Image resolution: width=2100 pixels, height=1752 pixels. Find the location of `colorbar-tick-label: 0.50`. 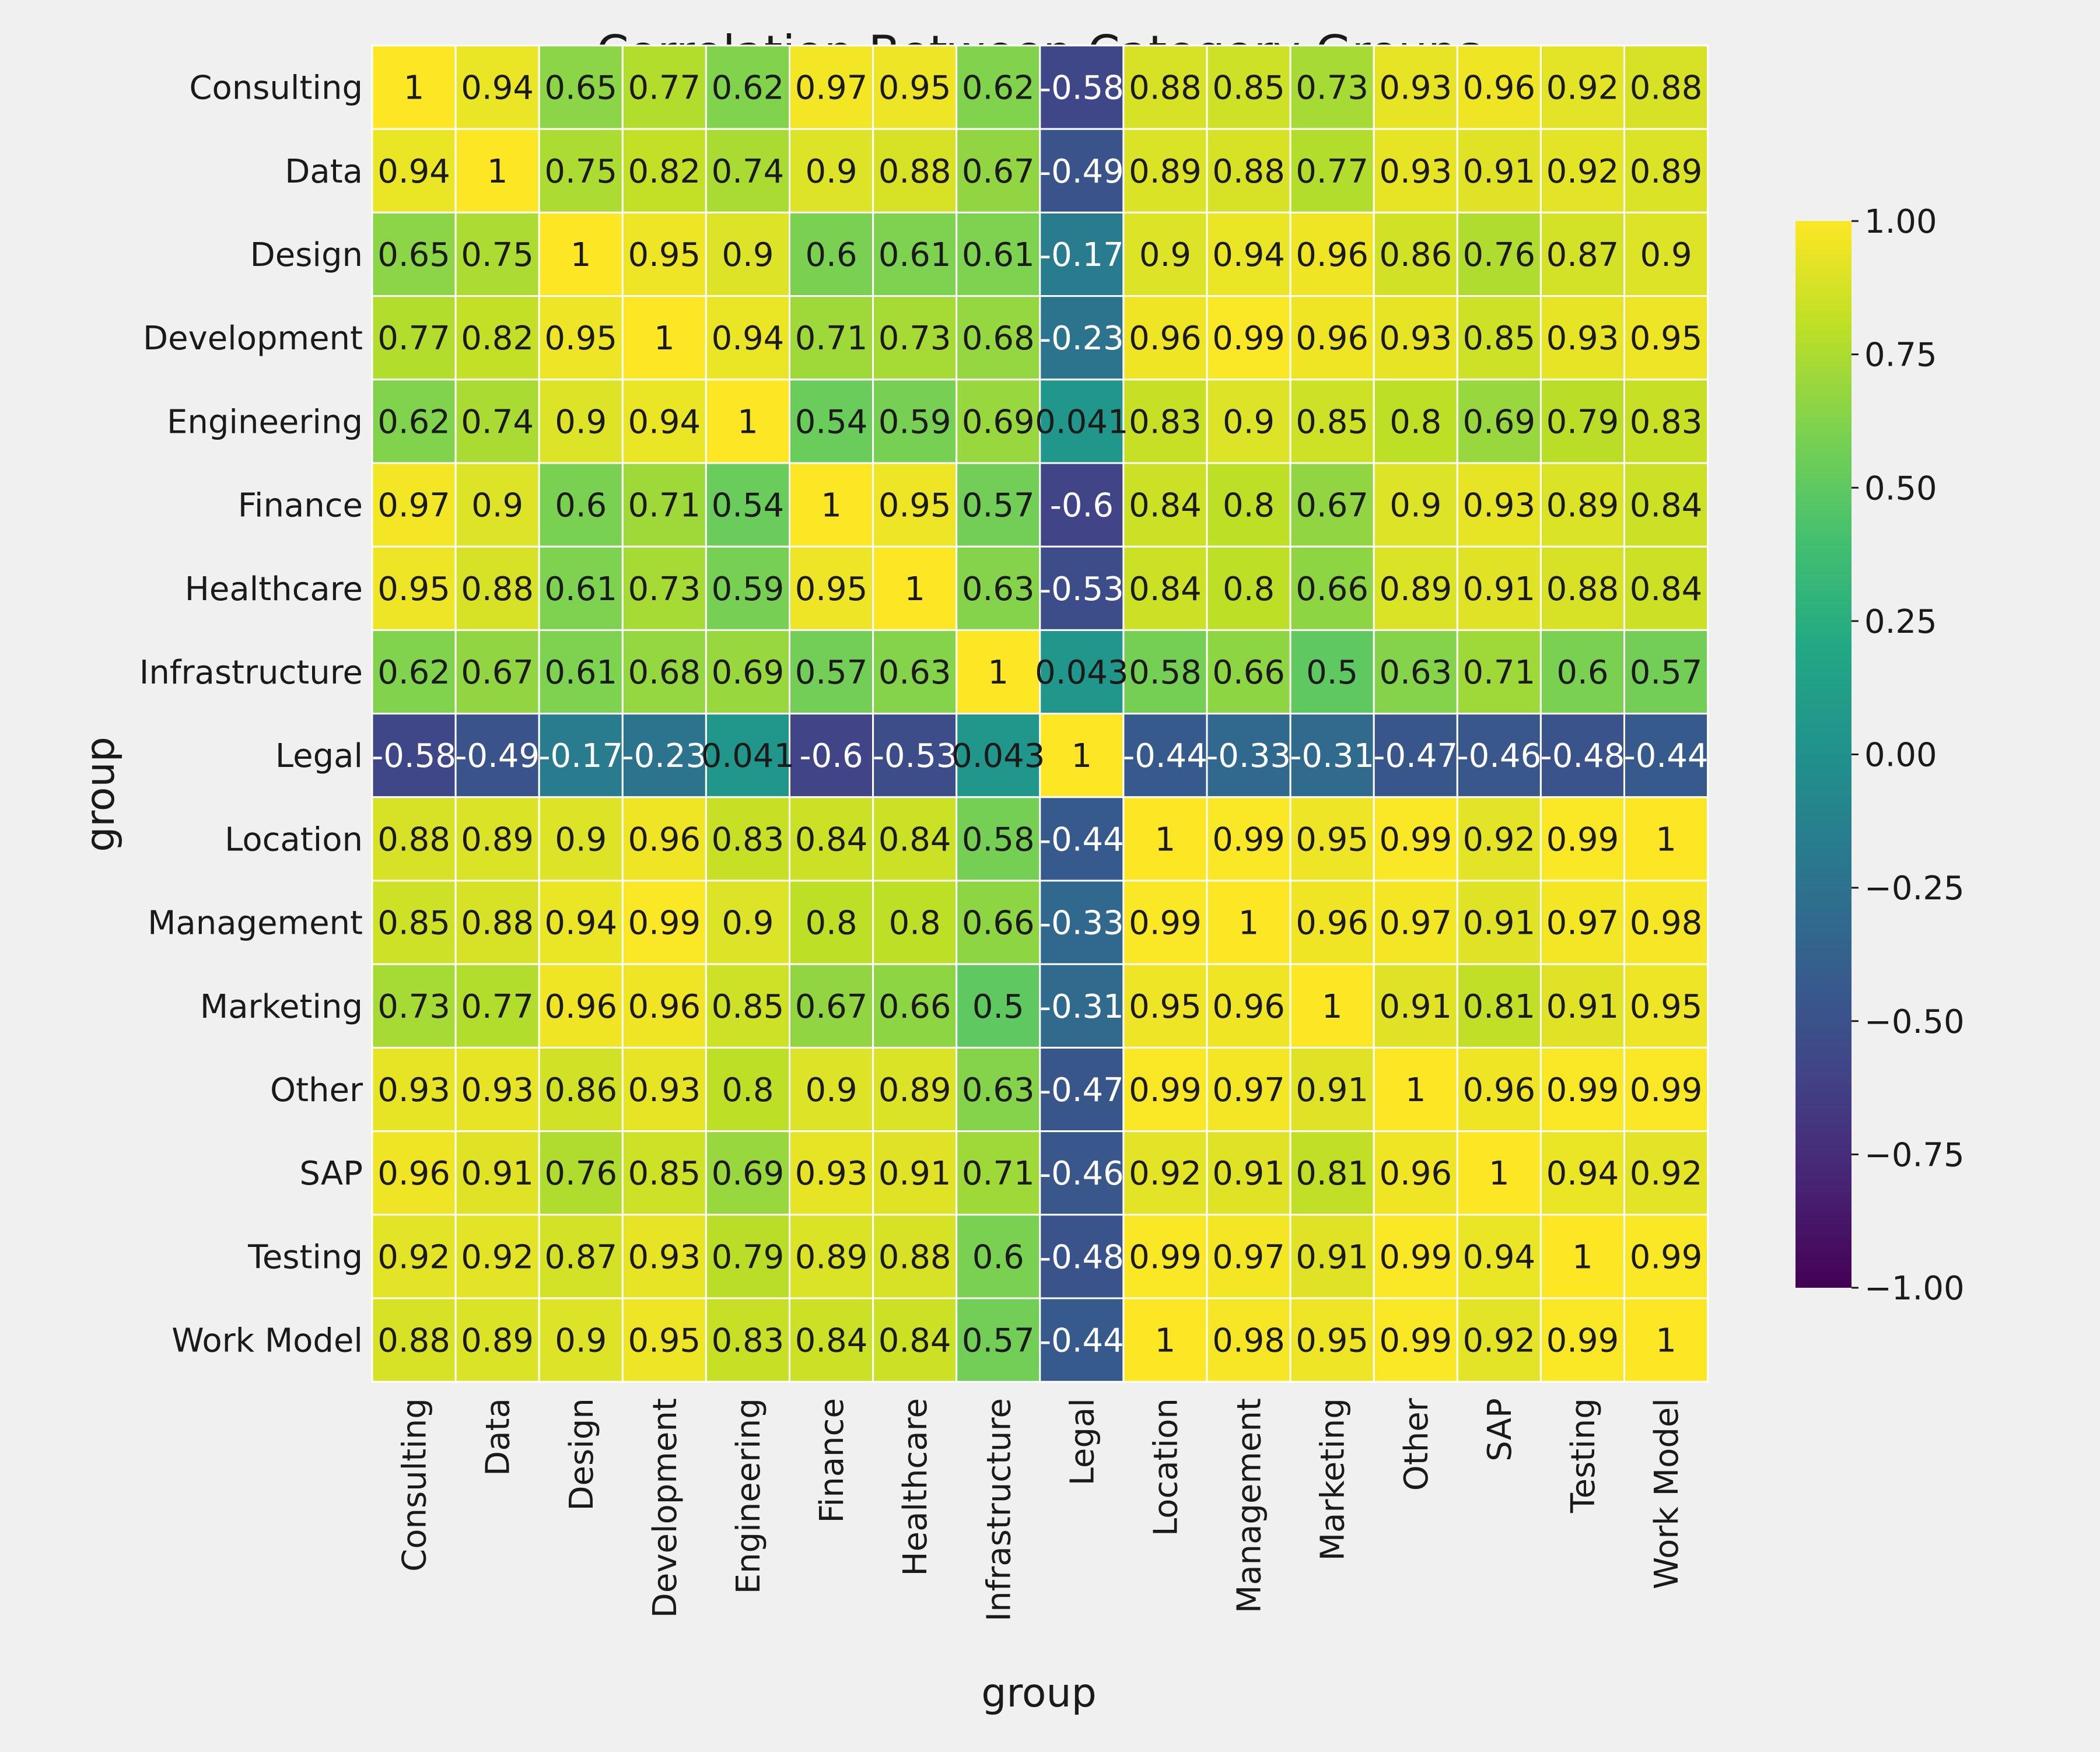

colorbar-tick-label: 0.50 is located at coordinates (1901, 488).